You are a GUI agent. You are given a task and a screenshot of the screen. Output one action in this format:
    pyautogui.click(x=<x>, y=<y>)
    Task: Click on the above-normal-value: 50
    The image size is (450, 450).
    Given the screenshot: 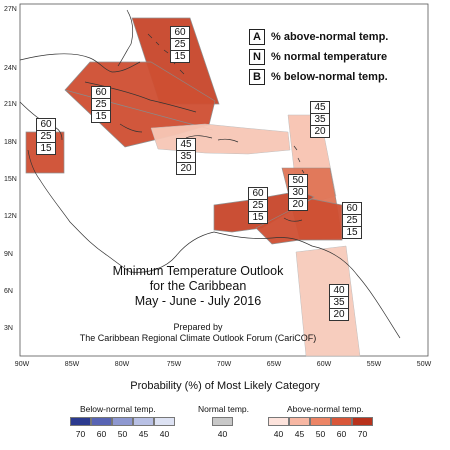 What is the action you would take?
    pyautogui.click(x=320, y=434)
    